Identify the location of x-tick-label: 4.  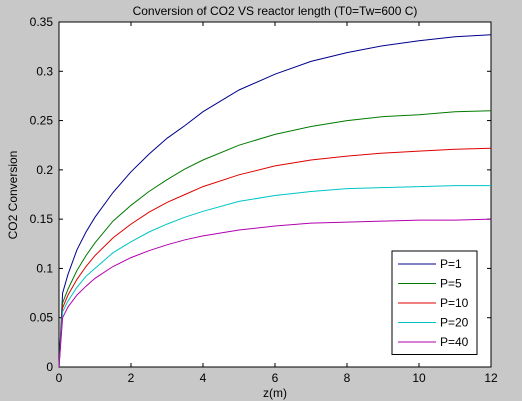
(203, 378).